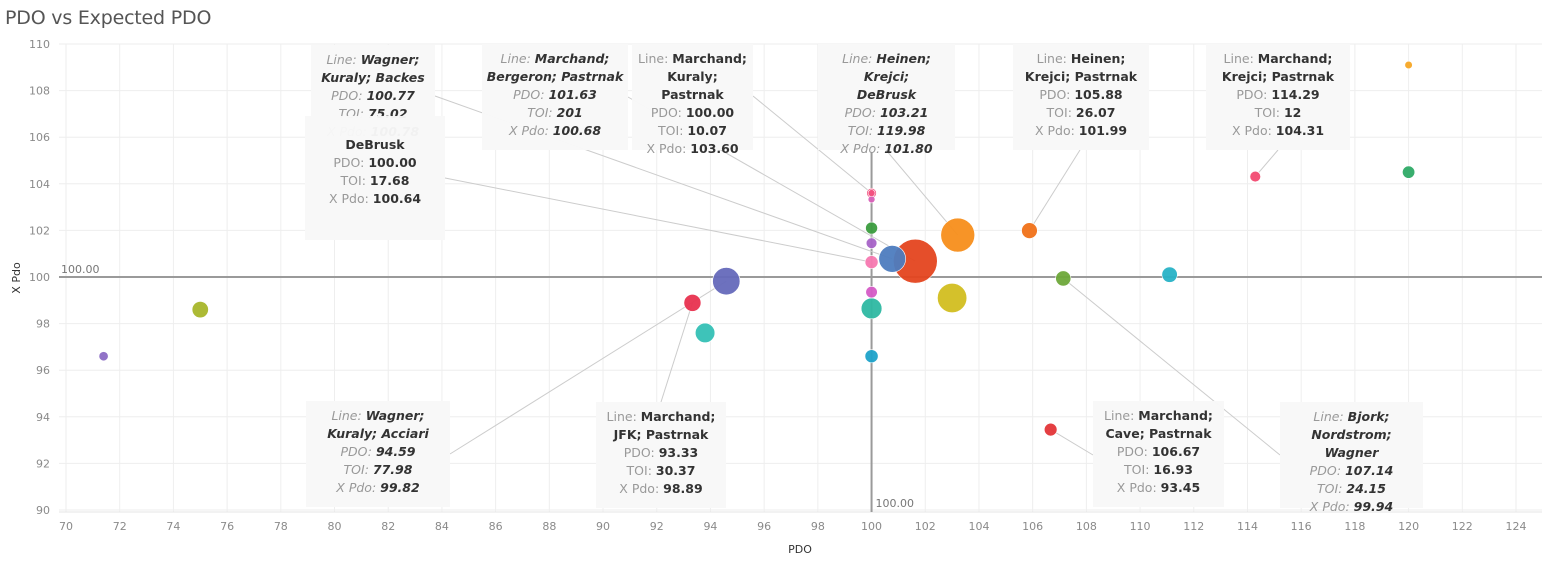 The height and width of the screenshot is (564, 1542). Describe the element at coordinates (678, 416) in the screenshot. I see `annotation-value: Marchand;` at that location.